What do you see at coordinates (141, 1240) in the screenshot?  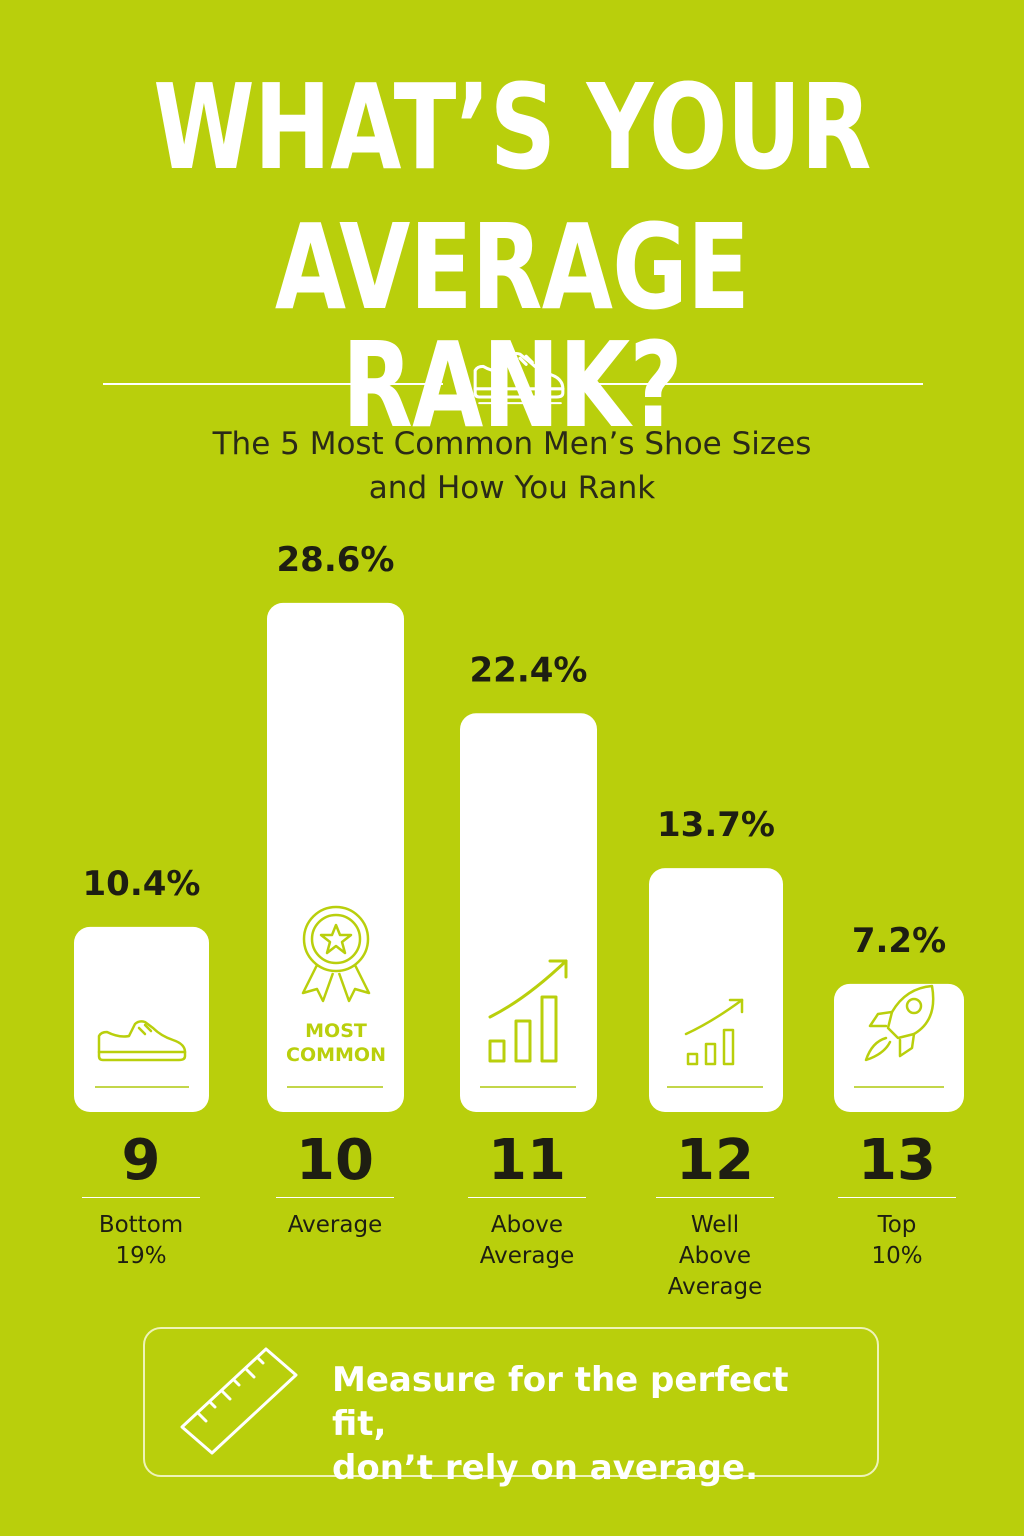 I see `rank-label-9: Bottom 19%` at bounding box center [141, 1240].